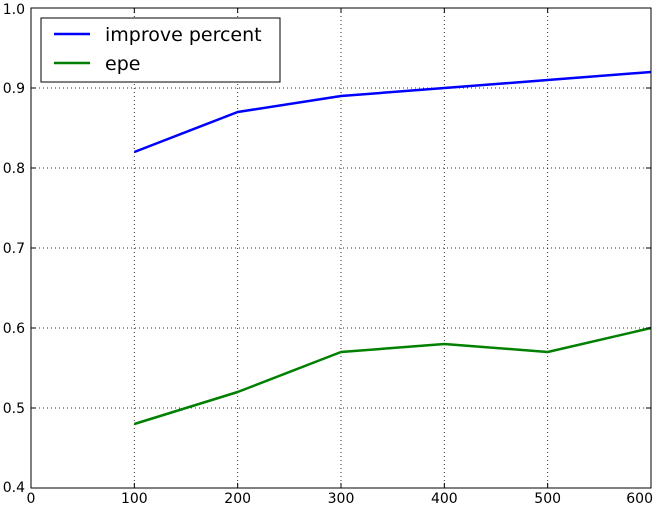 The height and width of the screenshot is (508, 665). What do you see at coordinates (444, 499) in the screenshot?
I see `x-tick-label: 400` at bounding box center [444, 499].